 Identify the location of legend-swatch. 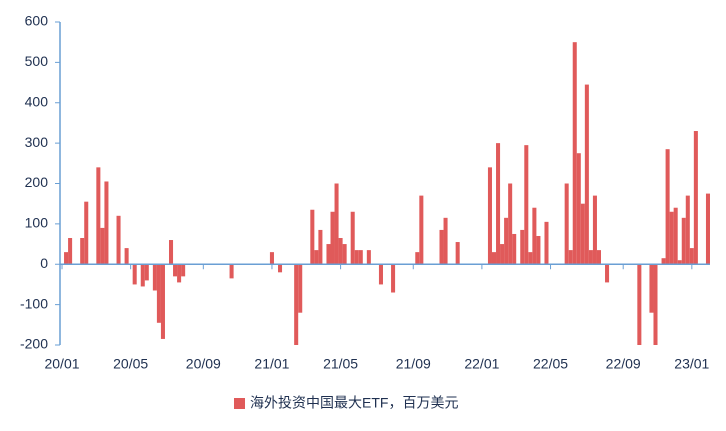
(239, 403).